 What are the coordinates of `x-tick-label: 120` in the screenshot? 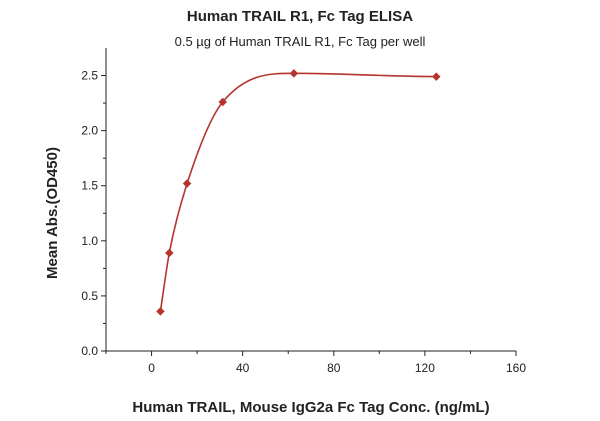 It's located at (425, 368).